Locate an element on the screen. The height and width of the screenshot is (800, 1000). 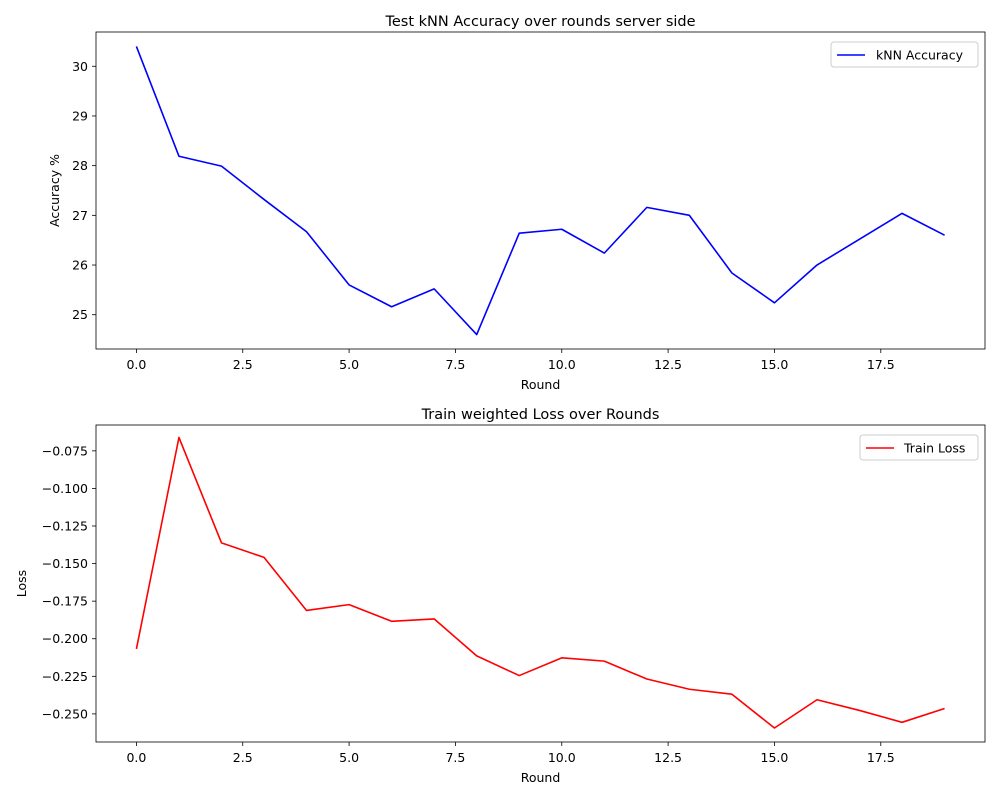
y-tick-label: 29 is located at coordinates (80, 115).